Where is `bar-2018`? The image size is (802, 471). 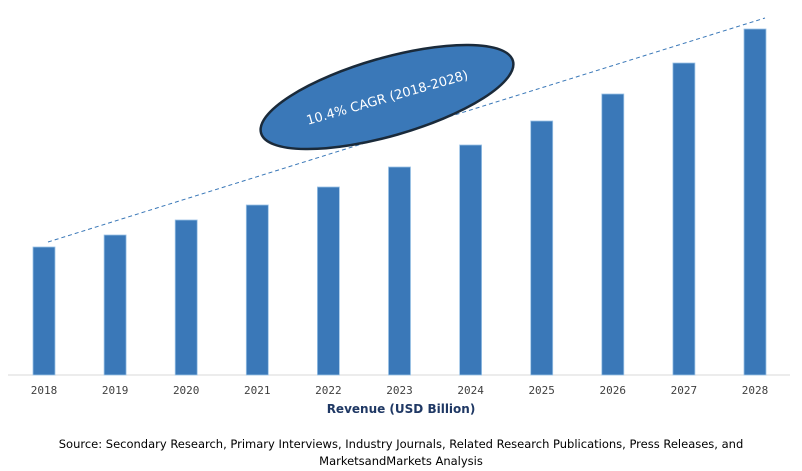
bar-2018 is located at coordinates (44, 311).